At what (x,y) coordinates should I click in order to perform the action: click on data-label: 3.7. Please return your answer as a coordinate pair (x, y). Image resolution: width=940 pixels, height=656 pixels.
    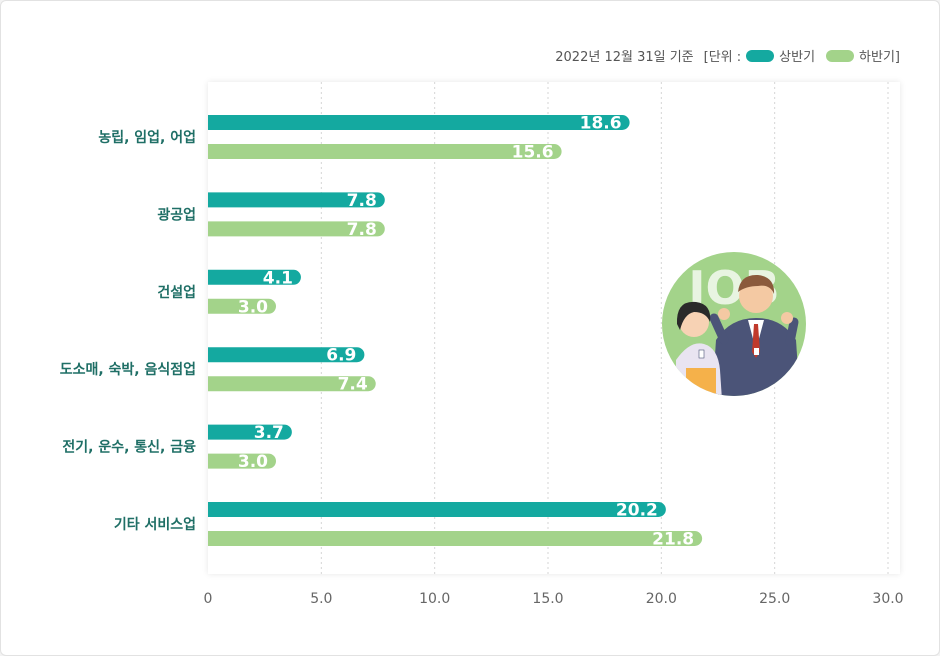
    Looking at the image, I should click on (269, 433).